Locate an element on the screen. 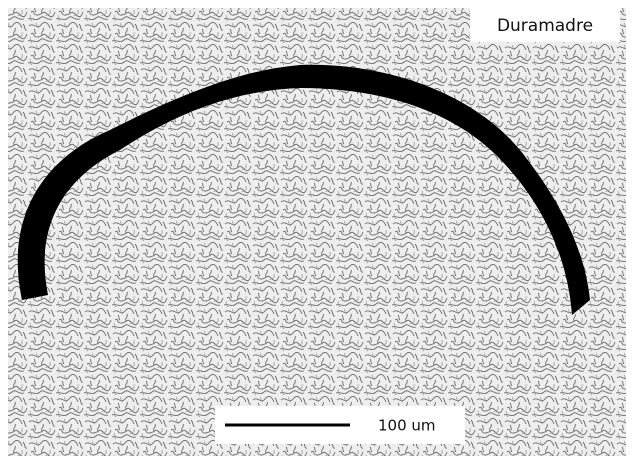  scale-bar-label: 100 um is located at coordinates (407, 426).